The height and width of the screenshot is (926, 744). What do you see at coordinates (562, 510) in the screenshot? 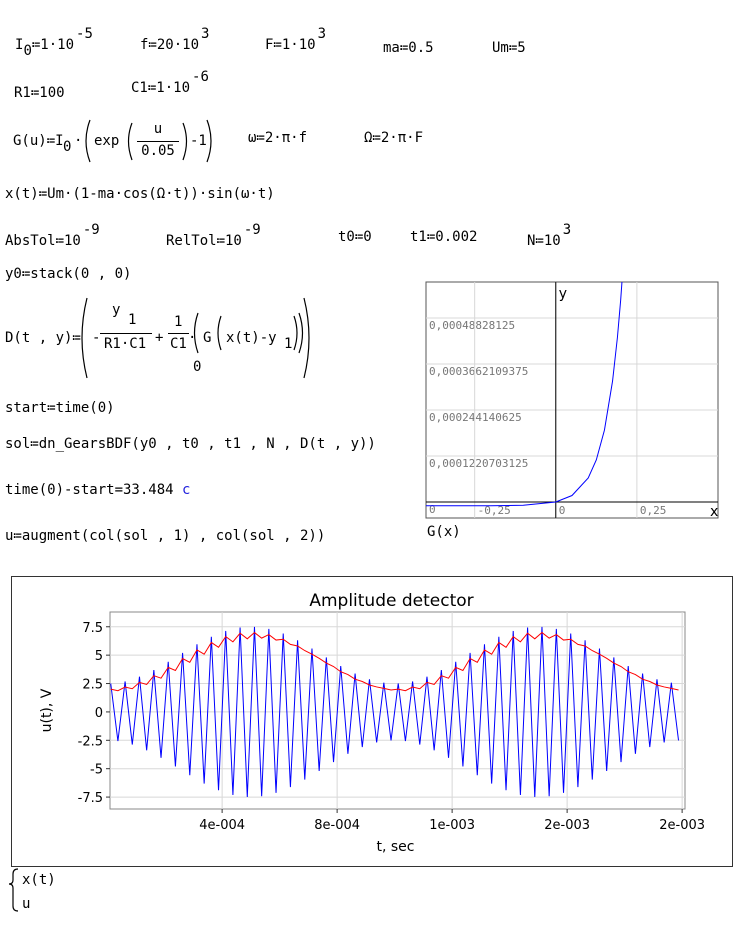
I see `x-tick-label: 0` at bounding box center [562, 510].